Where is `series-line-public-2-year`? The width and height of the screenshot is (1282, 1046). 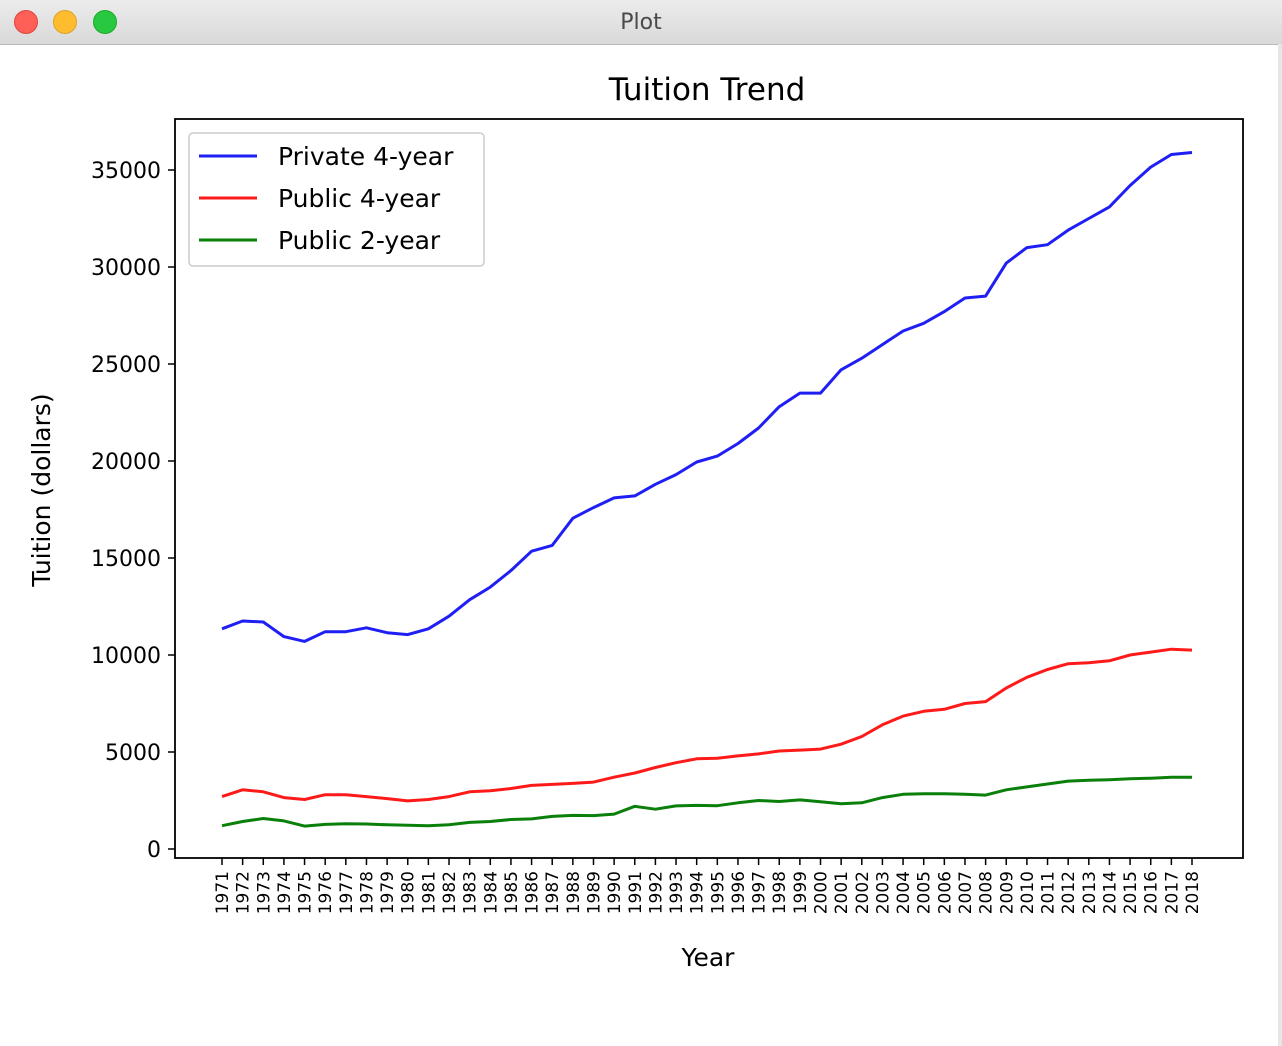
series-line-public-2-year is located at coordinates (706, 801).